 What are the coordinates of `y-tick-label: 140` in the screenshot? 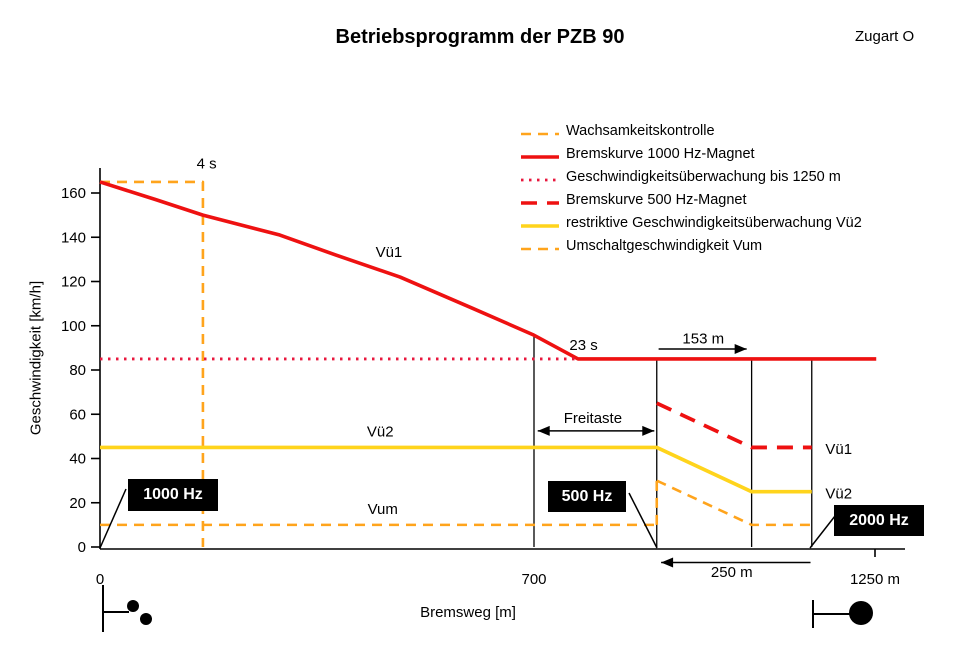 It's located at (73, 237).